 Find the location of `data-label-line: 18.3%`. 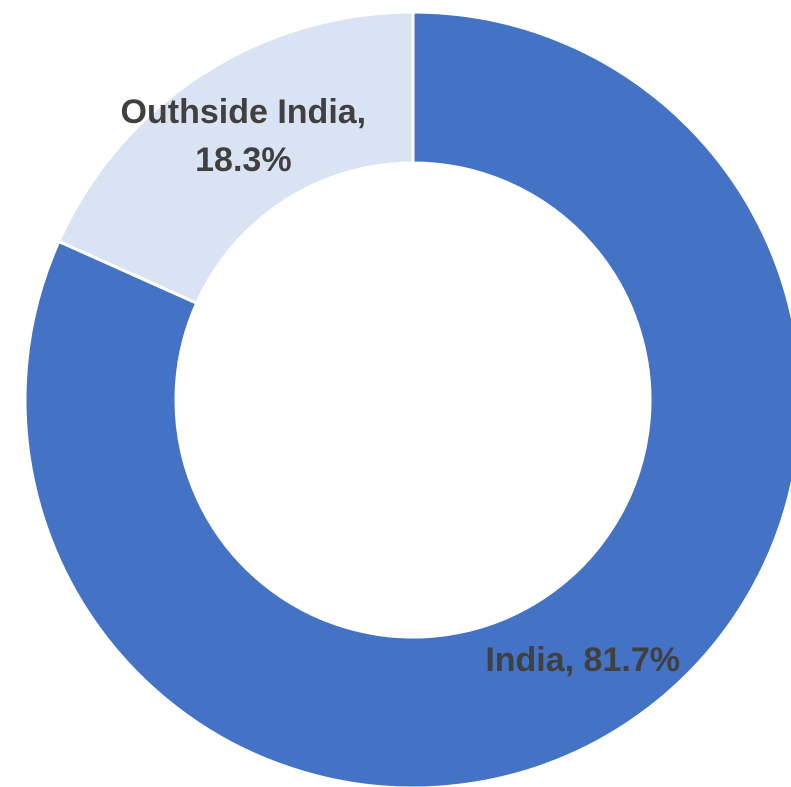

data-label-line: 18.3% is located at coordinates (243, 160).